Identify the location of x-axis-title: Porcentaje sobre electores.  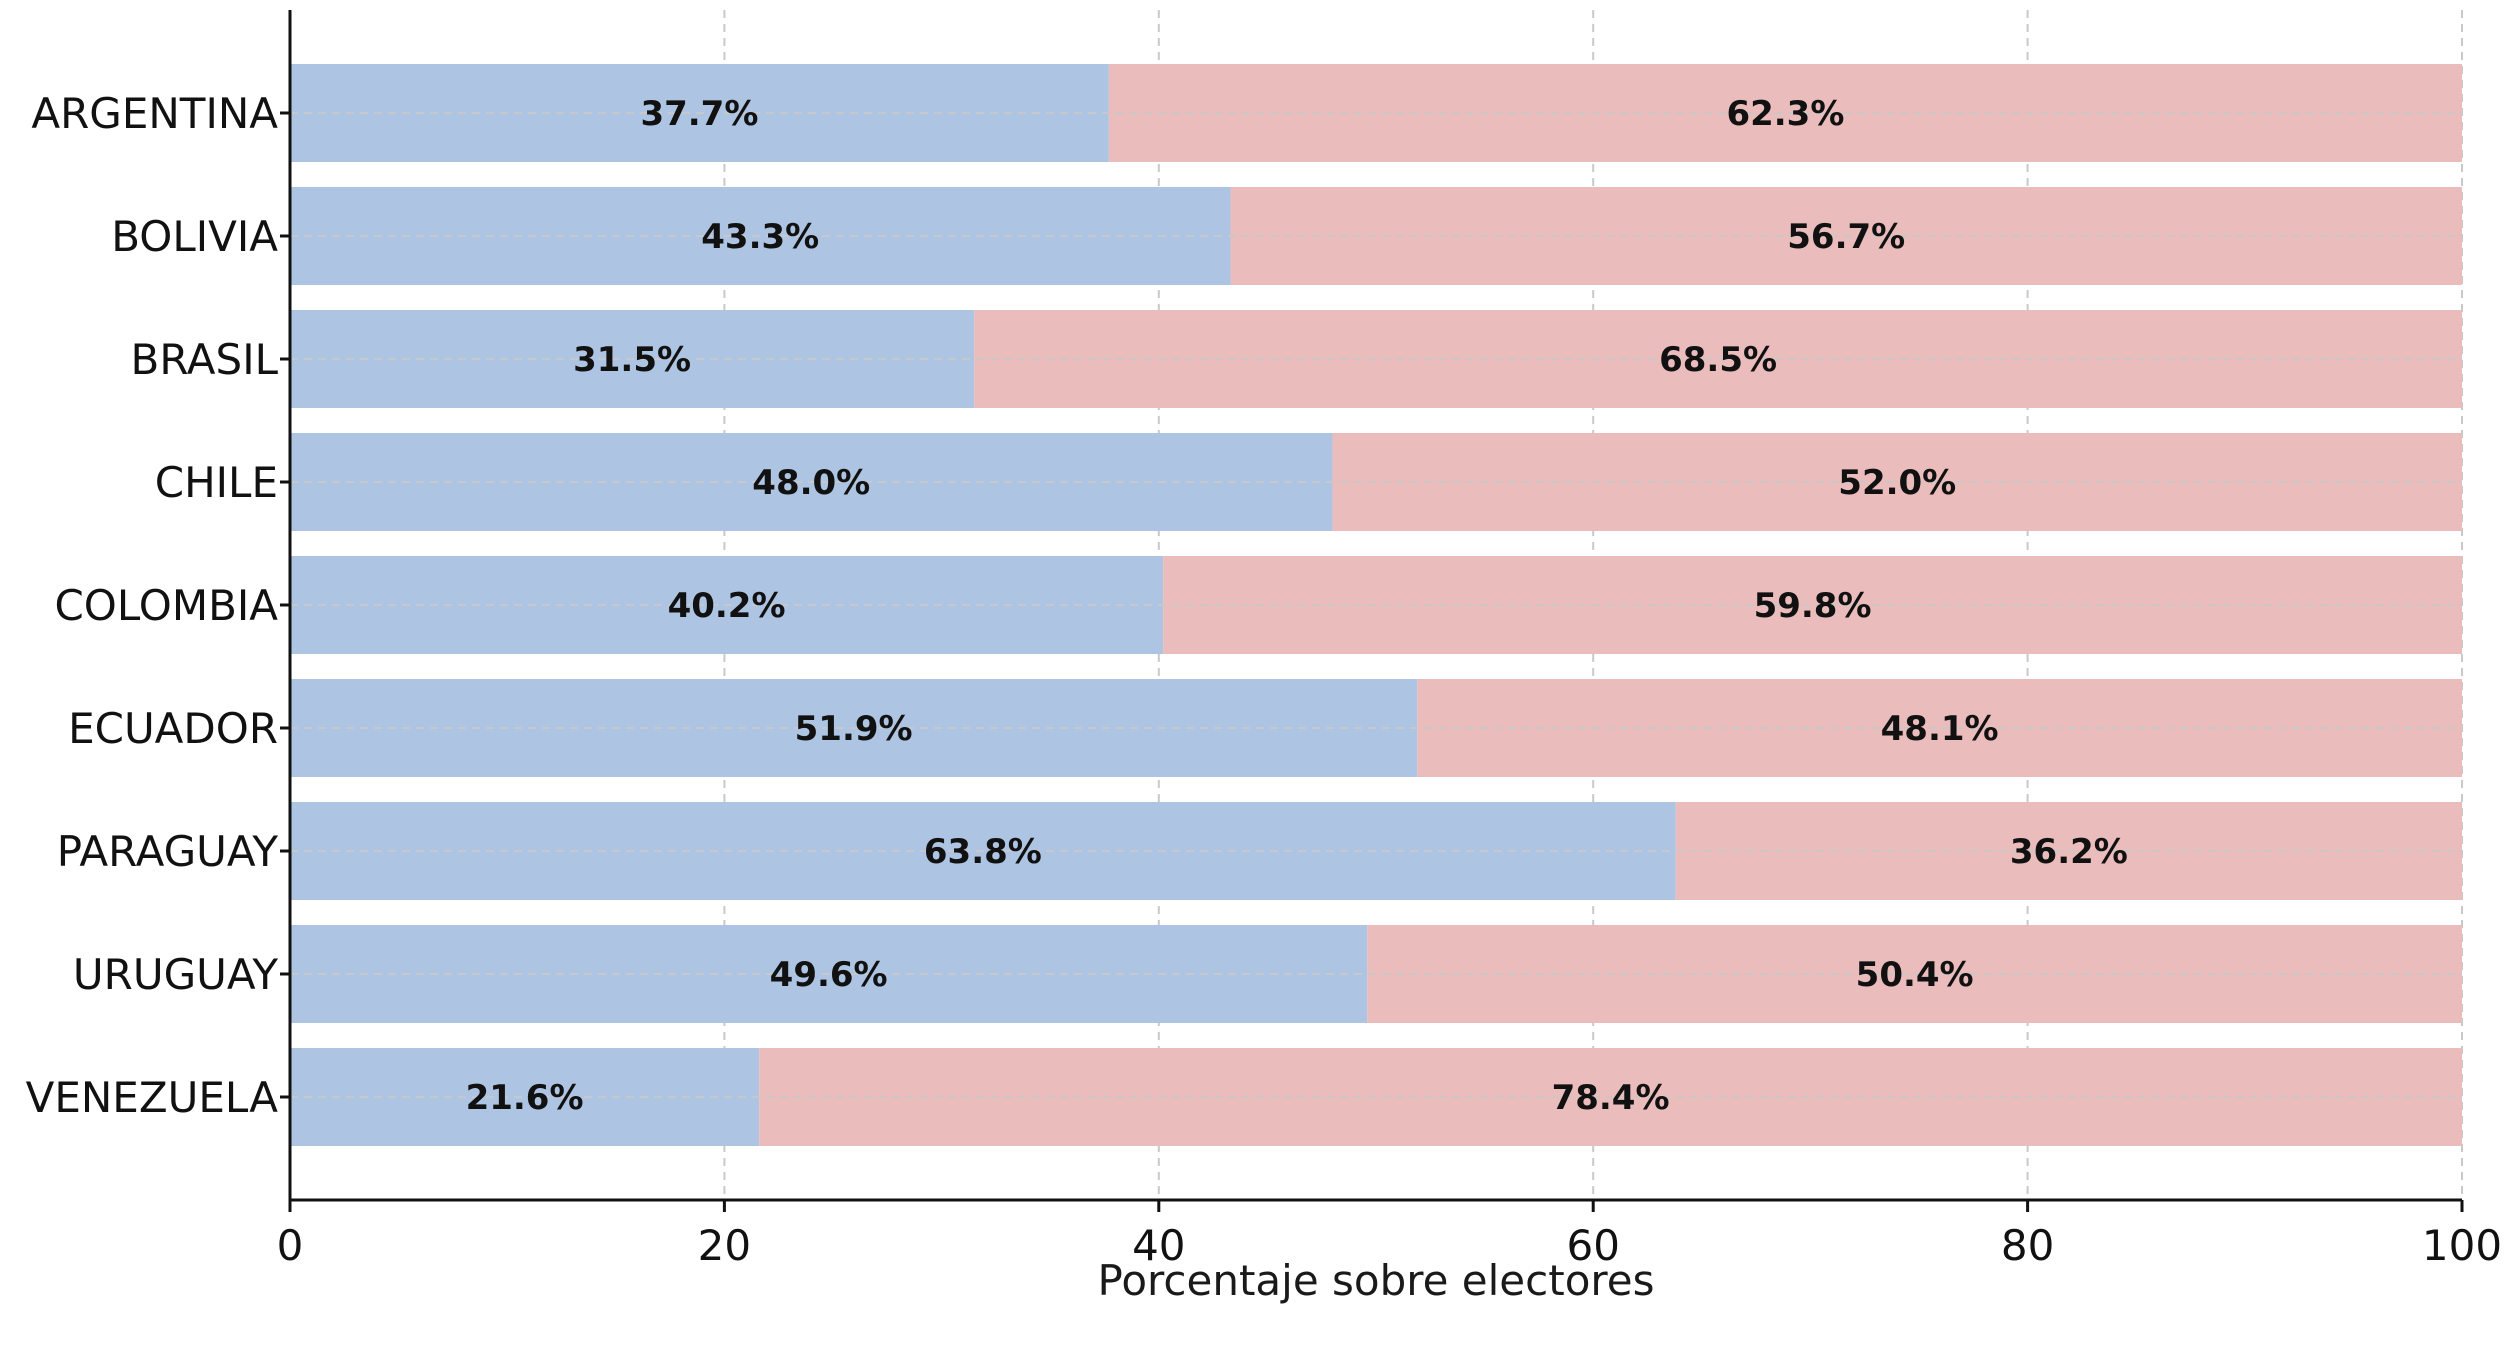
(1376, 1280).